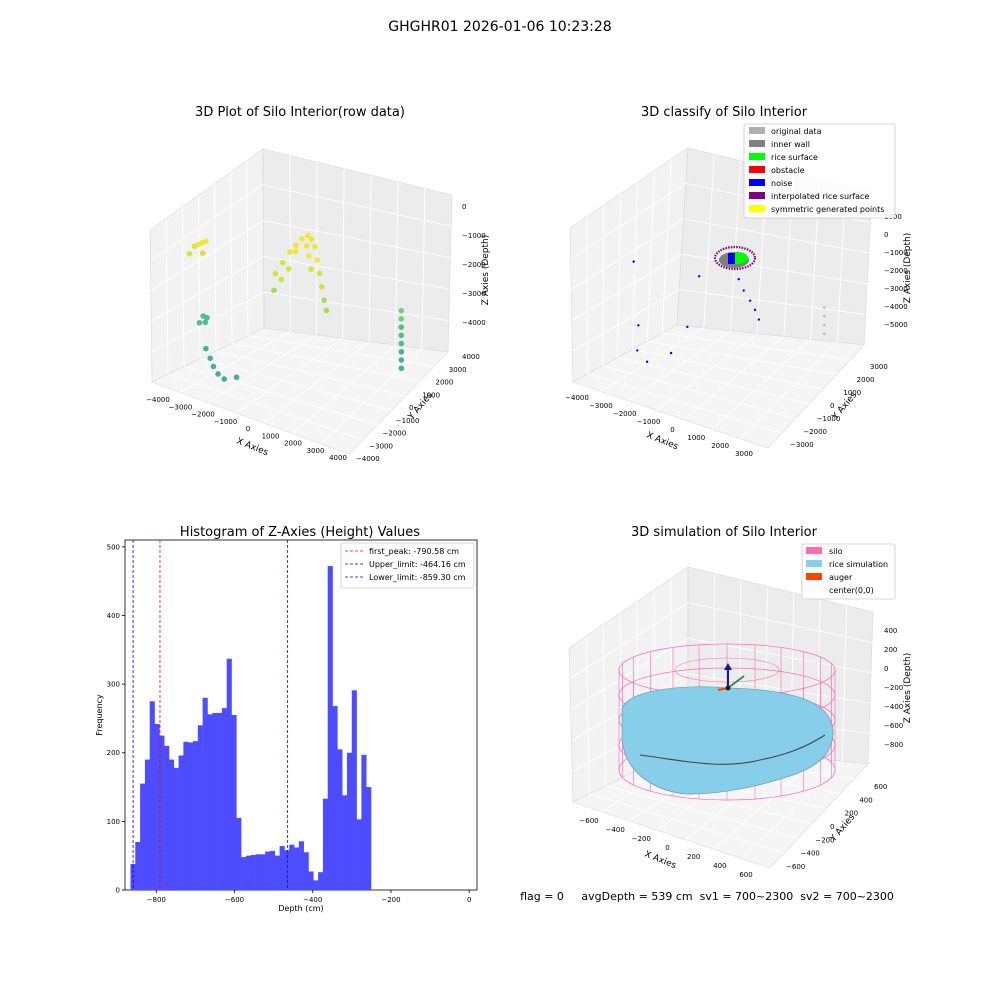 Image resolution: width=1000 pixels, height=1000 pixels. I want to click on legend-label: symmetric generated points, so click(827, 209).